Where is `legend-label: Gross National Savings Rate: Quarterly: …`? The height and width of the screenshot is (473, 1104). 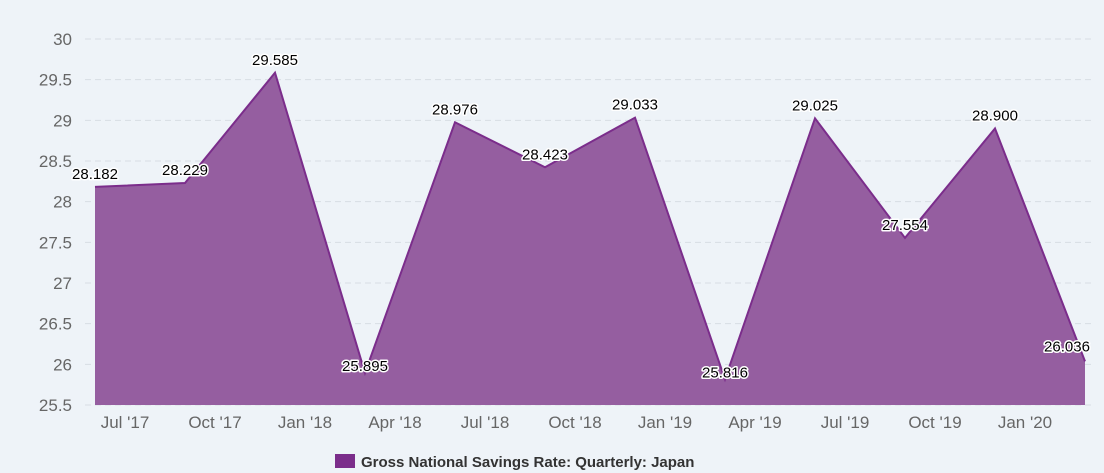 legend-label: Gross National Savings Rate: Quarterly: … is located at coordinates (527, 462).